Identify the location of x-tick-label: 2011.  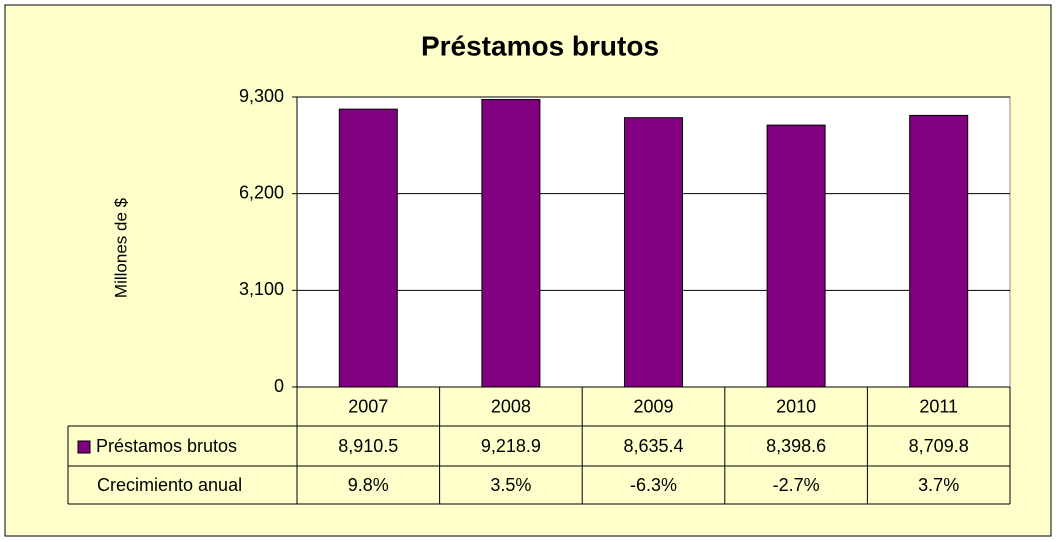
(938, 406).